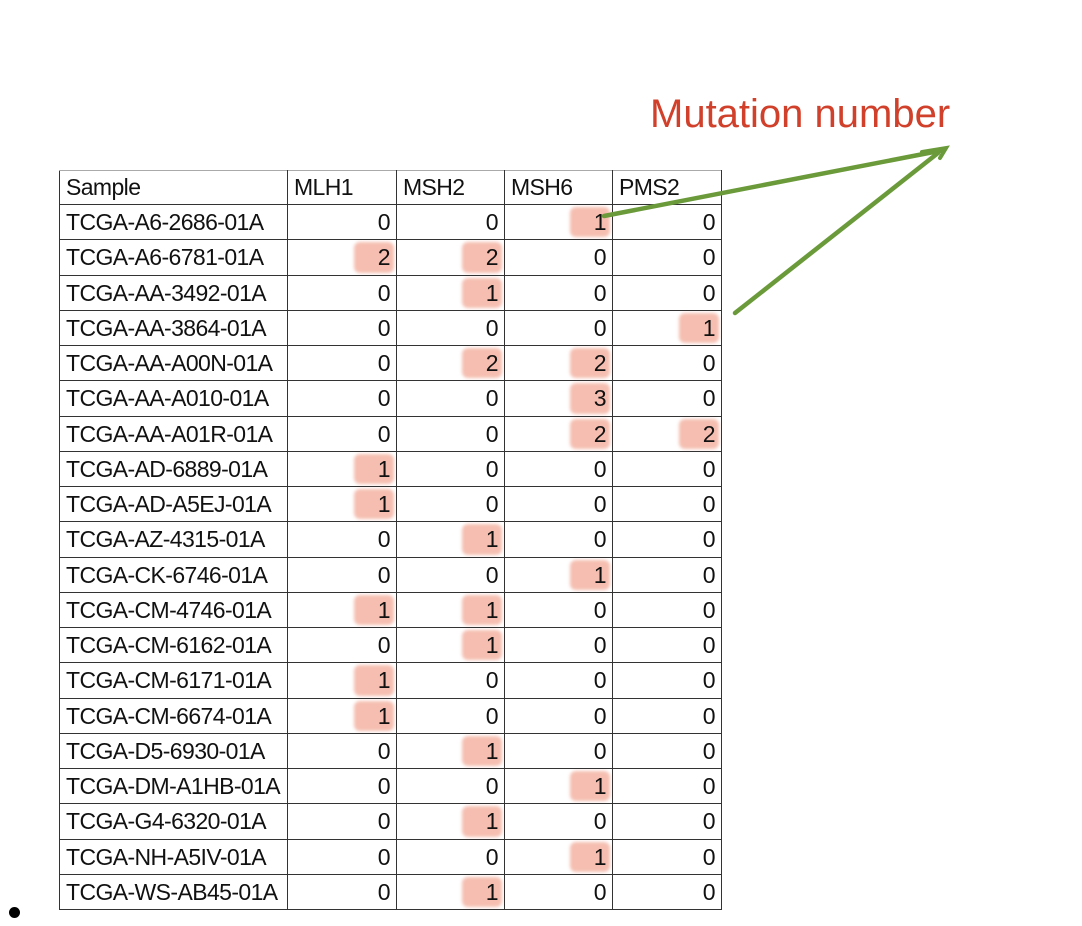  I want to click on table-row: TCGA-CM-6162-01A 0 1 0 0, so click(390, 645).